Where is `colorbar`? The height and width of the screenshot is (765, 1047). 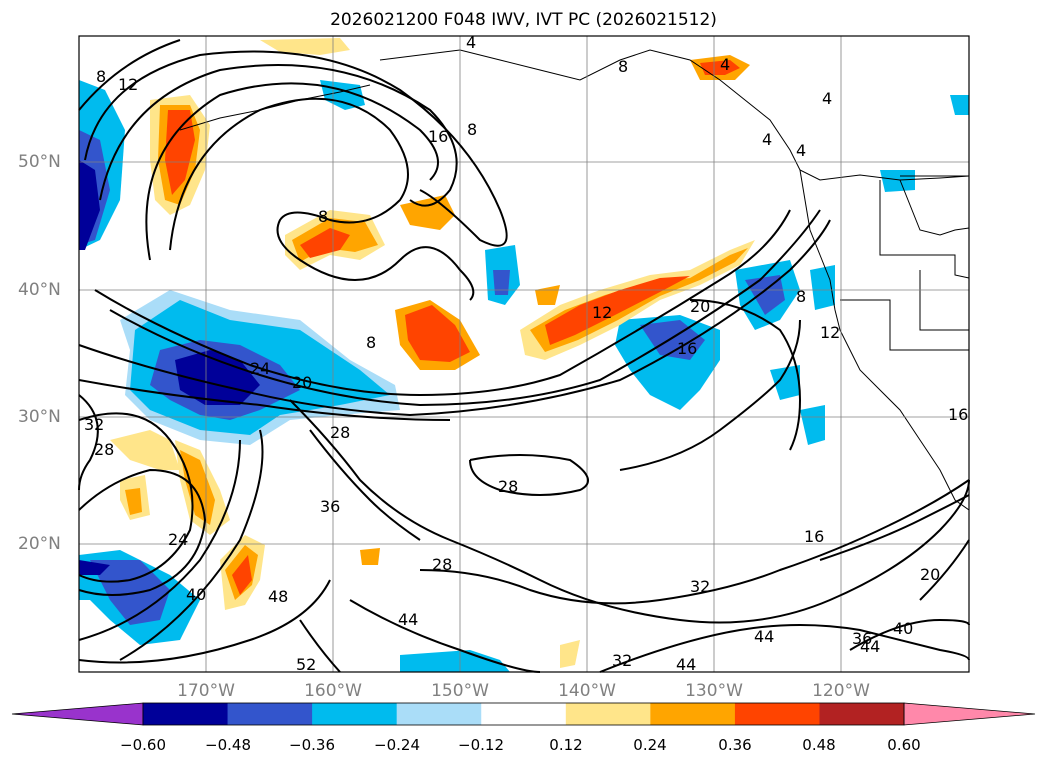 colorbar is located at coordinates (523, 714).